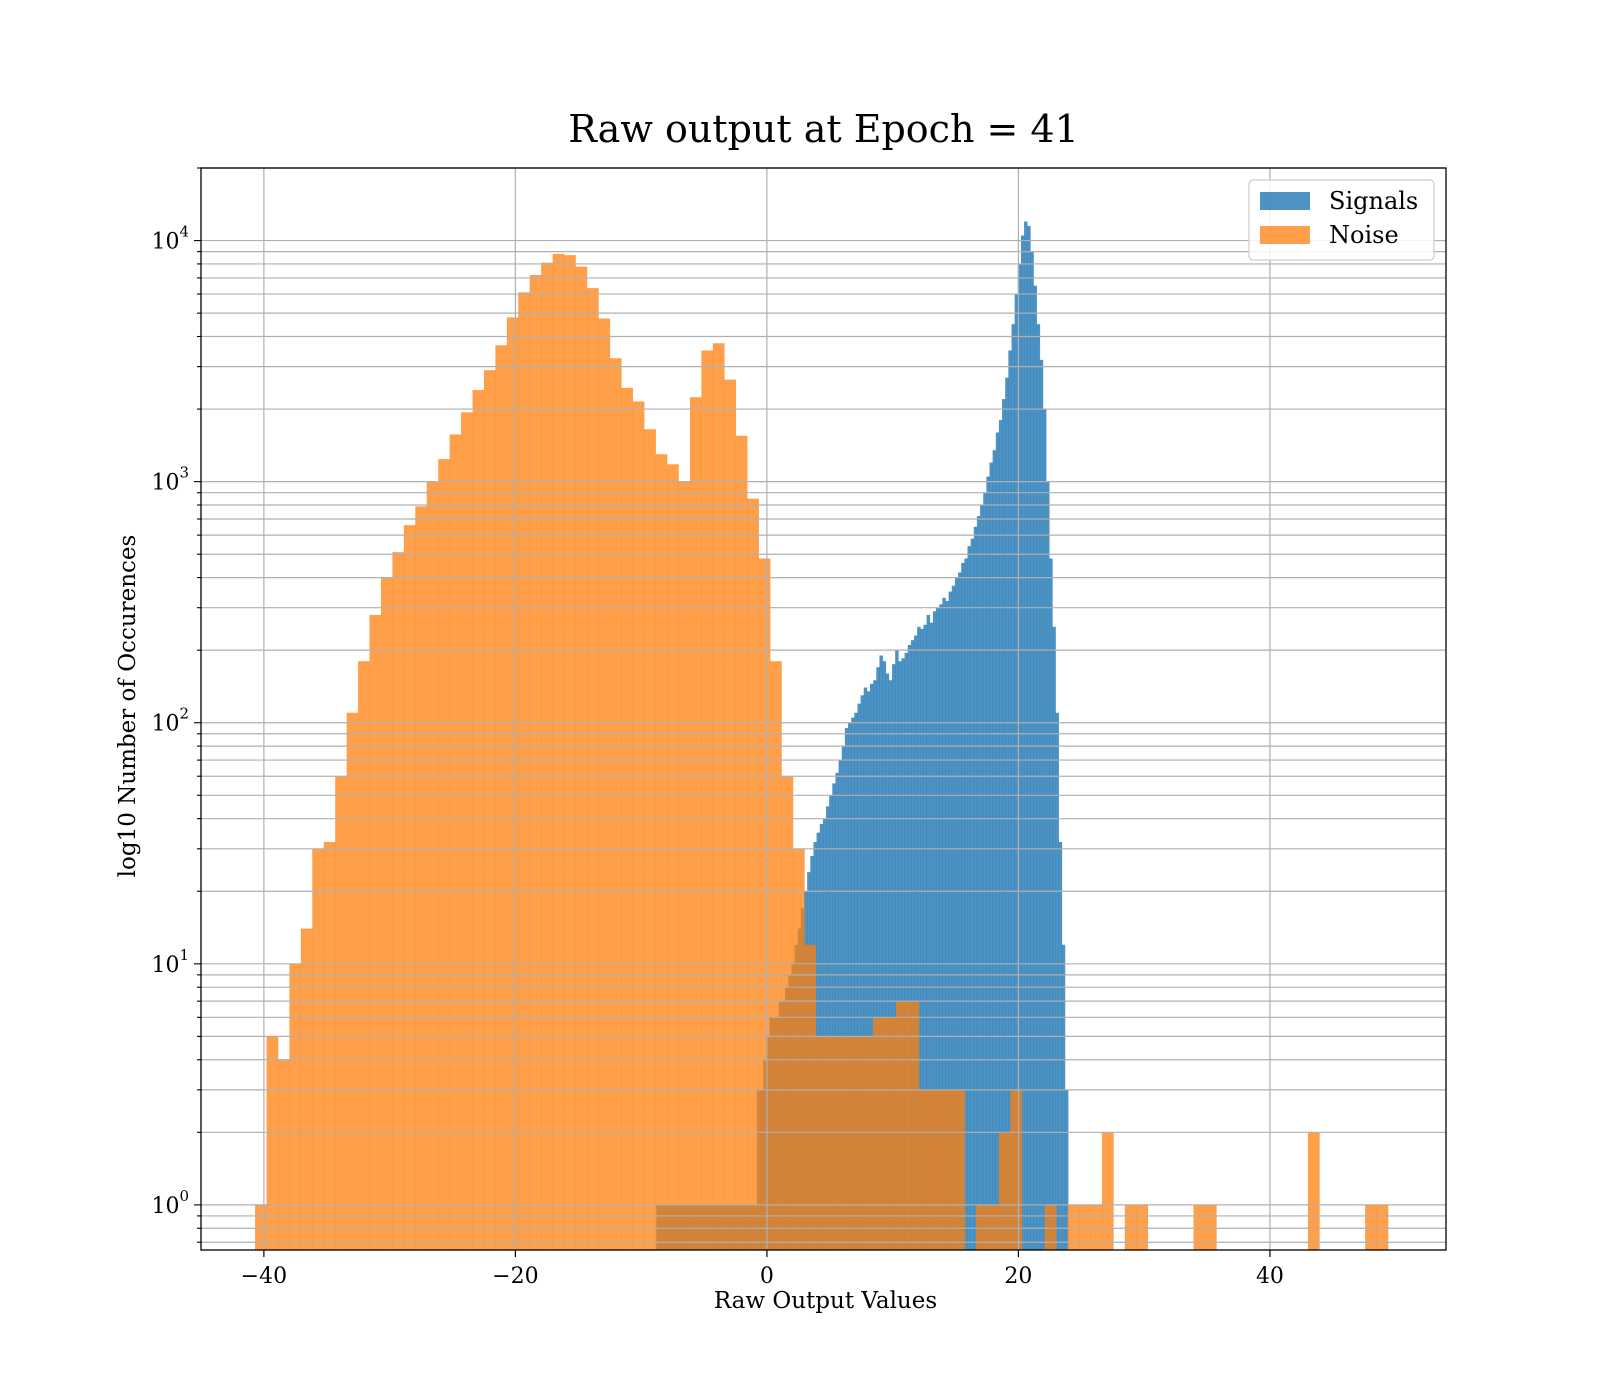 The image size is (1600, 1400). What do you see at coordinates (1270, 1276) in the screenshot?
I see `x-tick-label: 40` at bounding box center [1270, 1276].